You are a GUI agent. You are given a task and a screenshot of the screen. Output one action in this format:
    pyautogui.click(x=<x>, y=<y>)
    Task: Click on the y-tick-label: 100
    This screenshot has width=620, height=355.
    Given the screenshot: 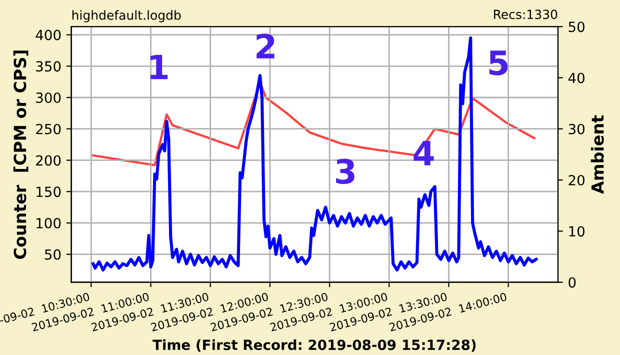 What is the action you would take?
    pyautogui.click(x=48, y=223)
    